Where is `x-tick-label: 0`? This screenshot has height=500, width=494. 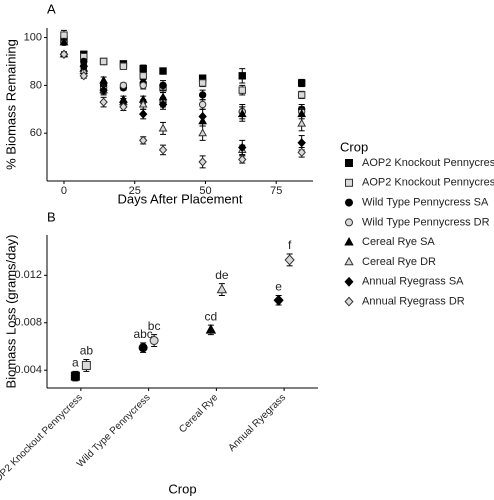 x-tick-label: 0 is located at coordinates (64, 191).